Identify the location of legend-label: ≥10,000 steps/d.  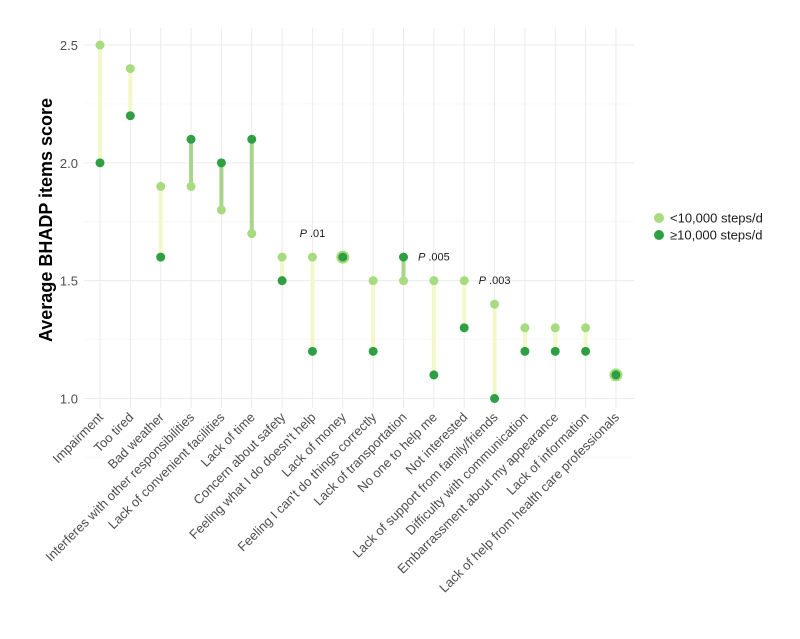
(716, 235).